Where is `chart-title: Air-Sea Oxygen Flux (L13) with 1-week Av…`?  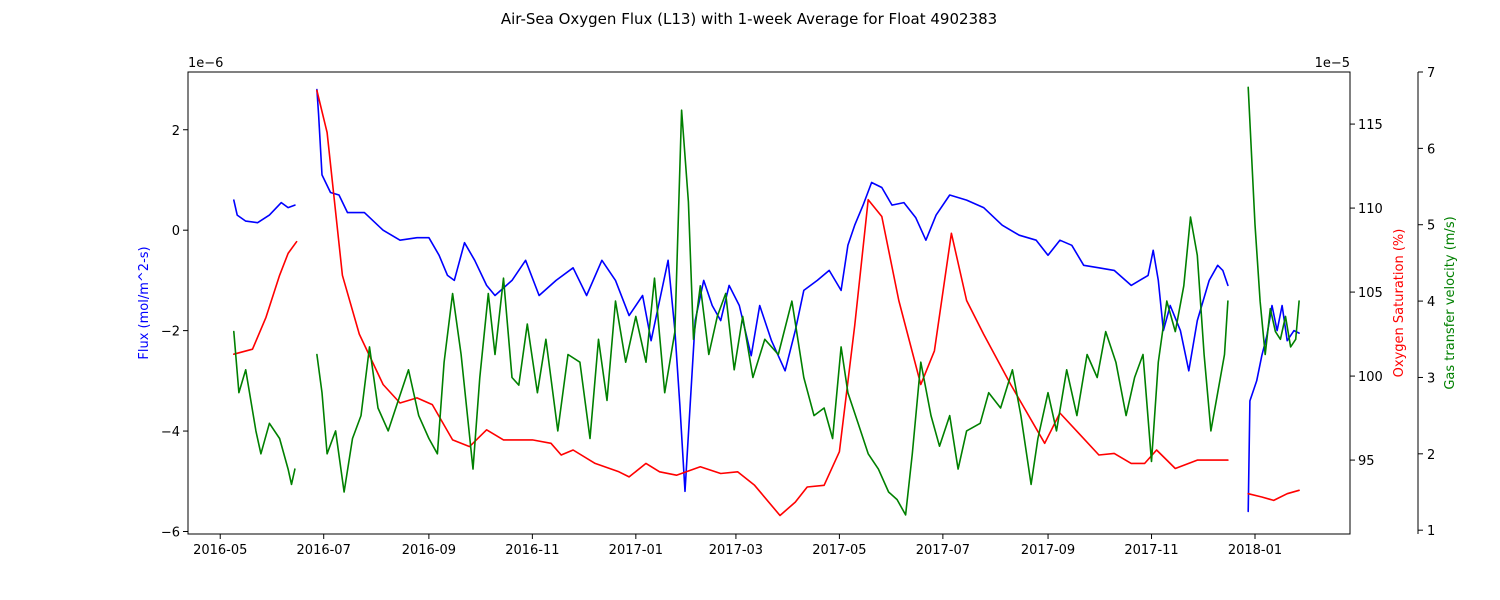
chart-title: Air-Sea Oxygen Flux (L13) with 1-week Av… is located at coordinates (749, 19).